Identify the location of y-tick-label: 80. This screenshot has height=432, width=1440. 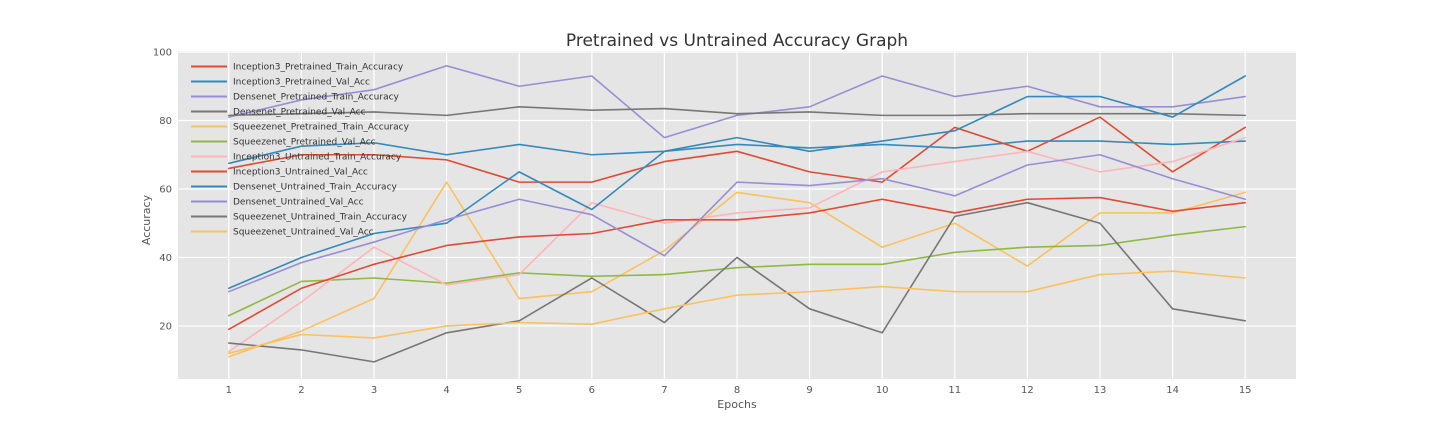
(165, 121).